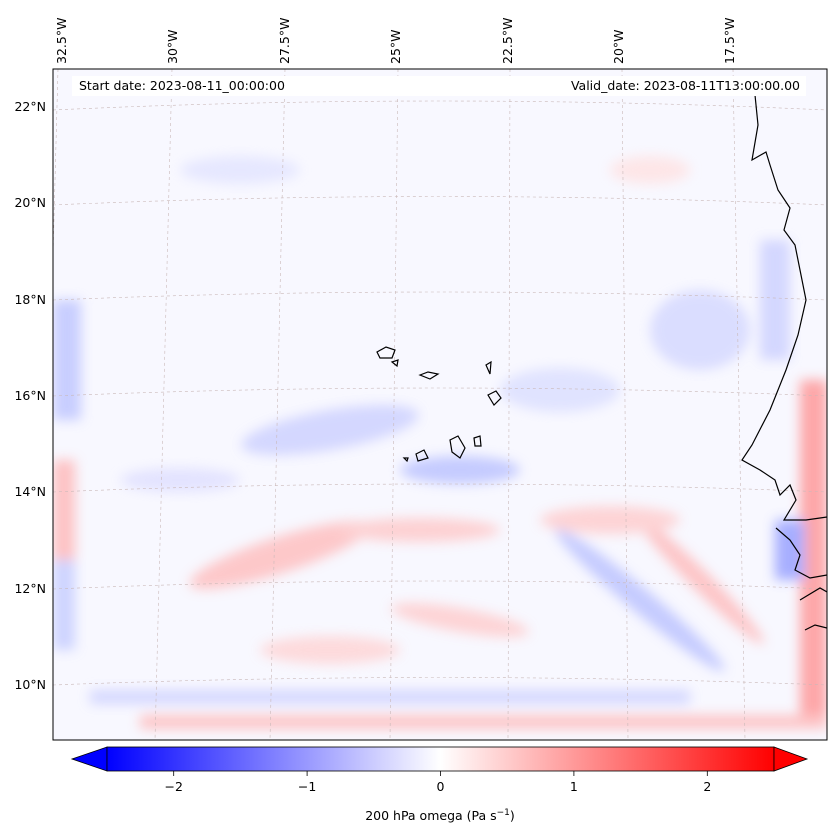 This screenshot has width=837, height=839. I want to click on colorbar: −2 −1 0 1 2 200 hPa omega (Pa s−1), so click(439, 784).